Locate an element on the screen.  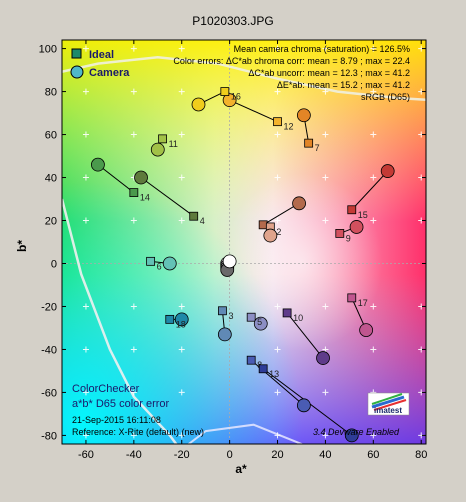
x-tick-label: 40 is located at coordinates (325, 455).